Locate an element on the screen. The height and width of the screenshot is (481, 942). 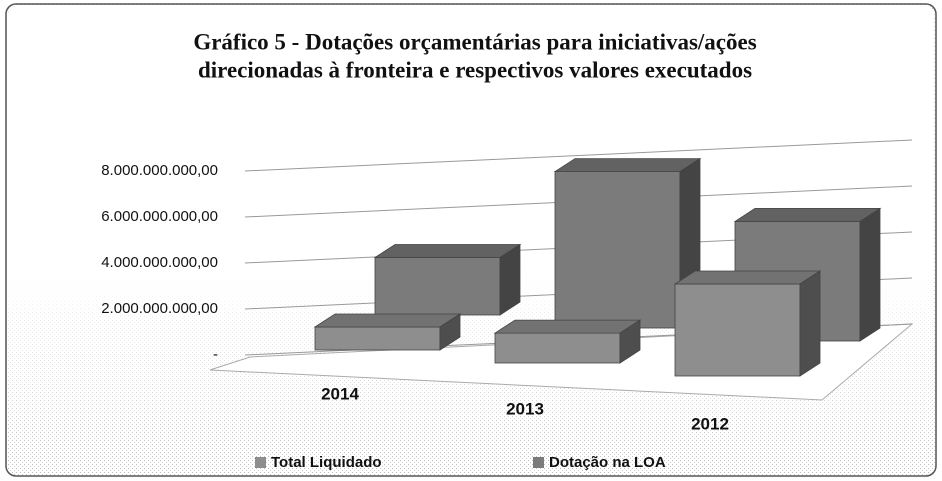
legend-label: Dotação na LOA is located at coordinates (607, 462).